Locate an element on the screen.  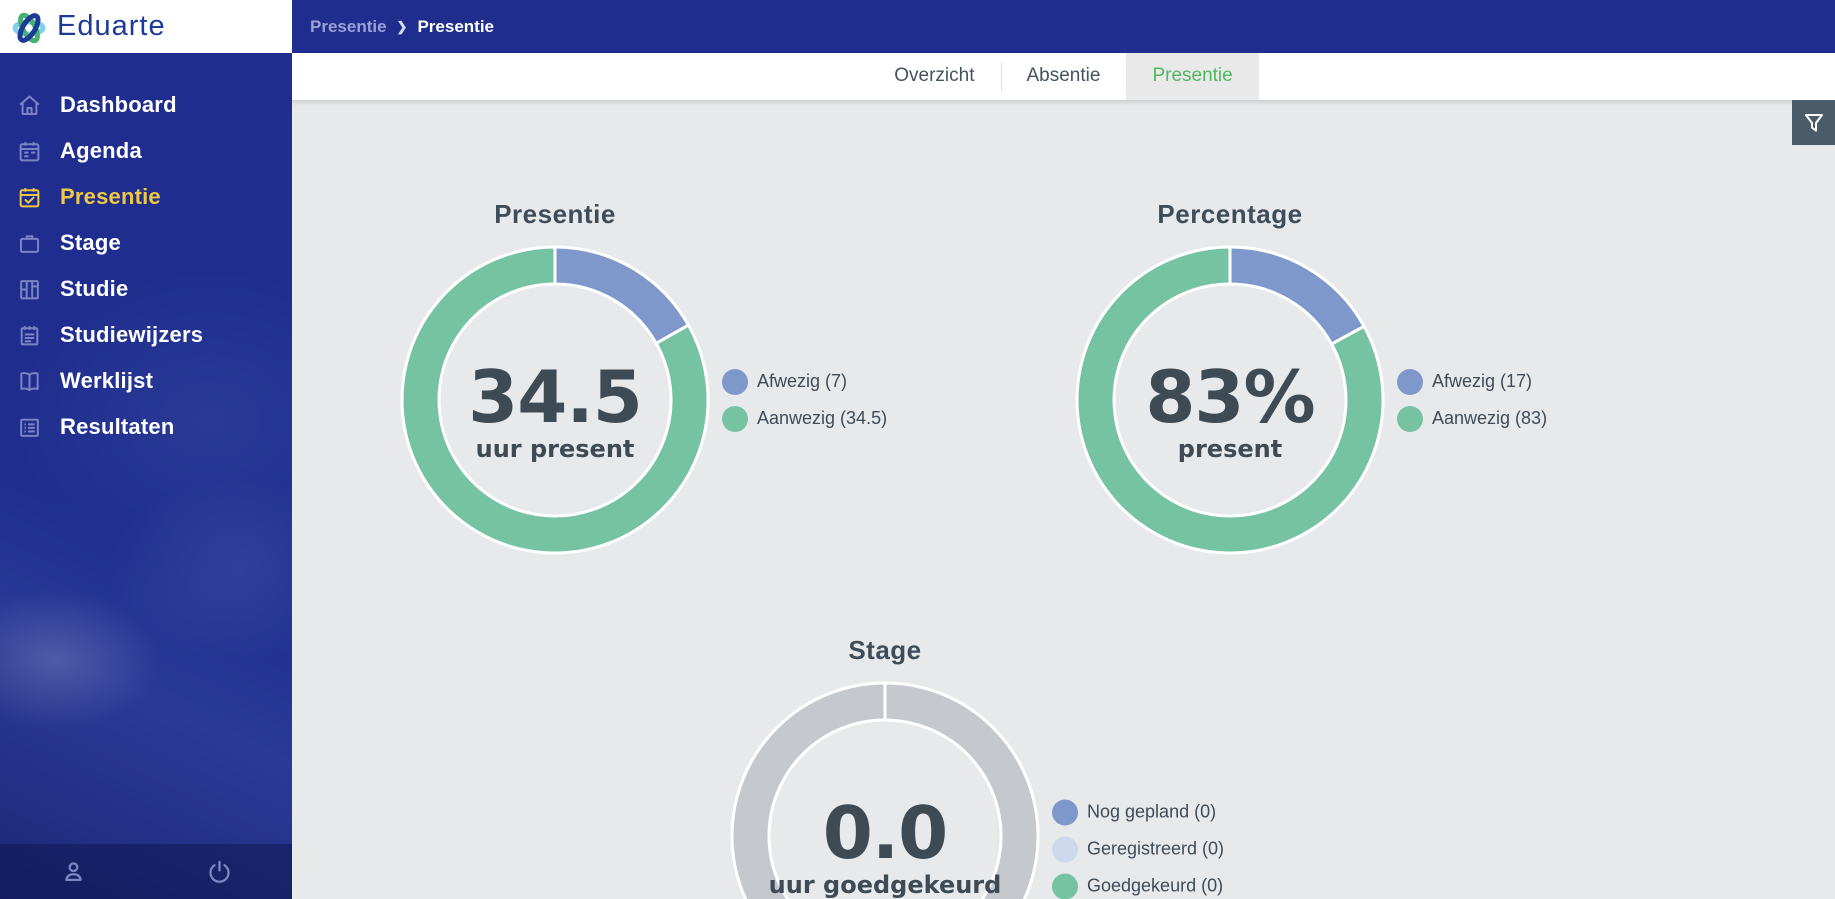
breadcrumb-current: Presentie is located at coordinates (455, 26).